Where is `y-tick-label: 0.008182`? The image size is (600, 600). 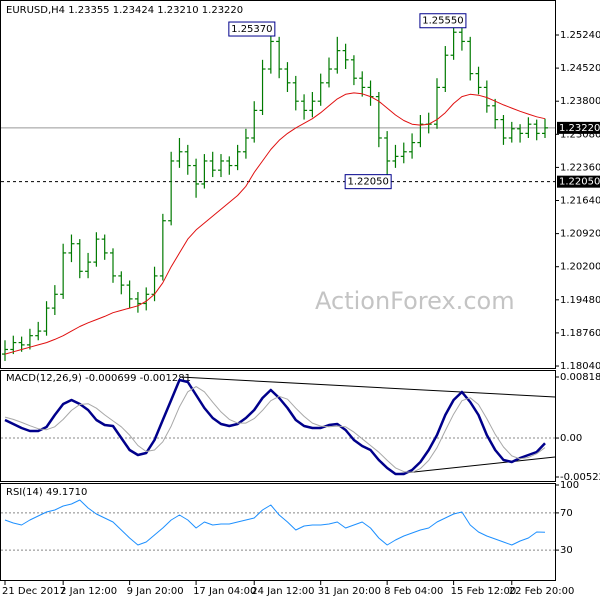 y-tick-label: 0.008182 is located at coordinates (580, 377).